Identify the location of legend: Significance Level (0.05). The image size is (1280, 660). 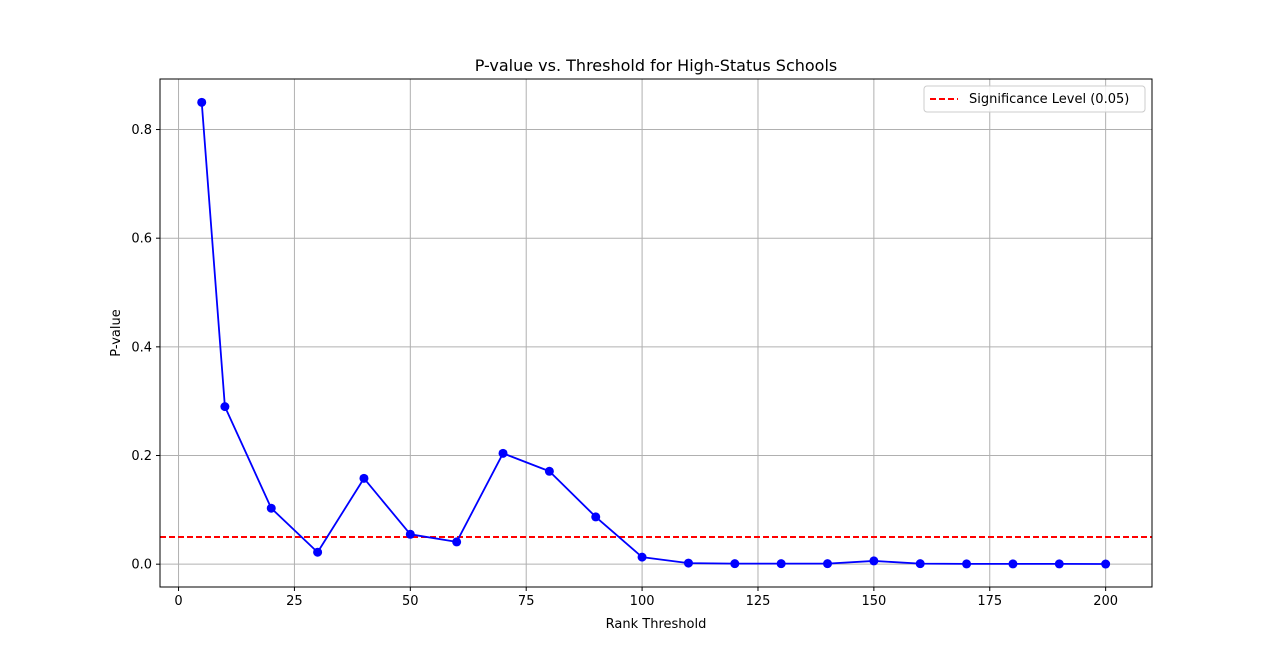
(1034, 99).